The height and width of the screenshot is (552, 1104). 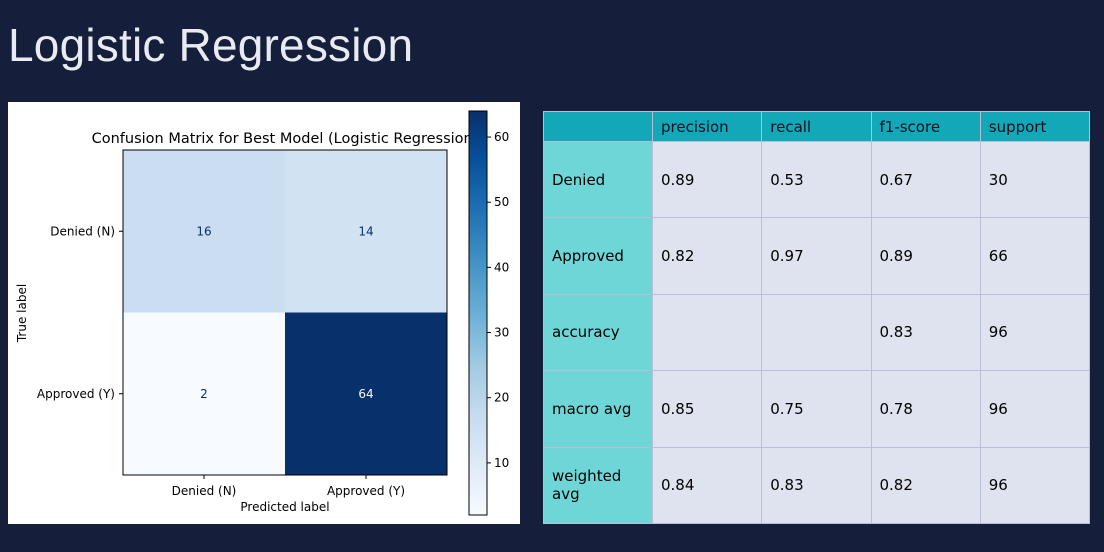 I want to click on colorbar-tick-label: 10, so click(x=501, y=463).